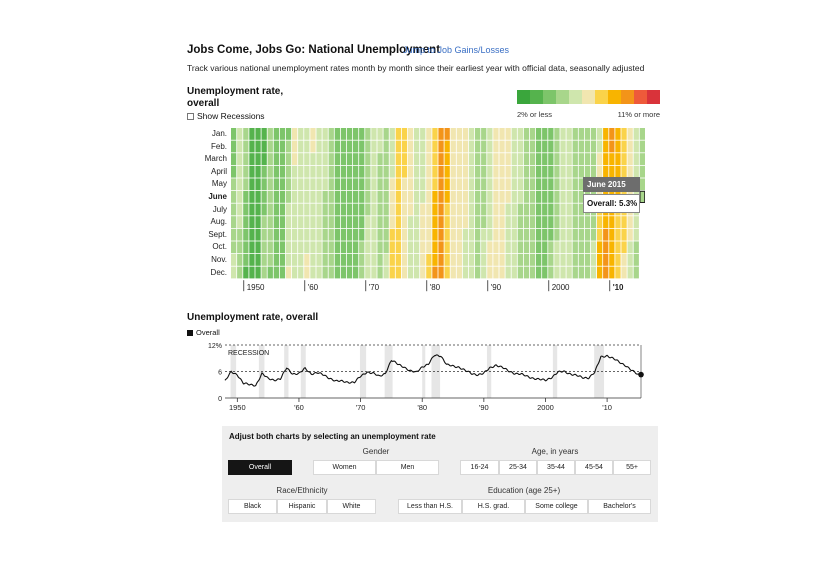  Describe the element at coordinates (215, 159) in the screenshot. I see `month-label: March` at that location.